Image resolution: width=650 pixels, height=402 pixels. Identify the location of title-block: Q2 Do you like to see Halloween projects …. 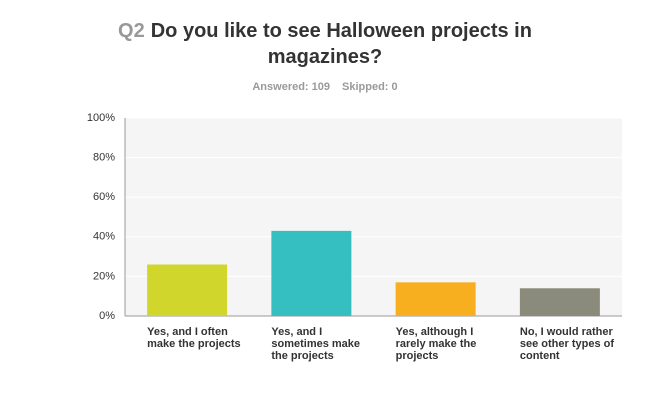
(325, 44).